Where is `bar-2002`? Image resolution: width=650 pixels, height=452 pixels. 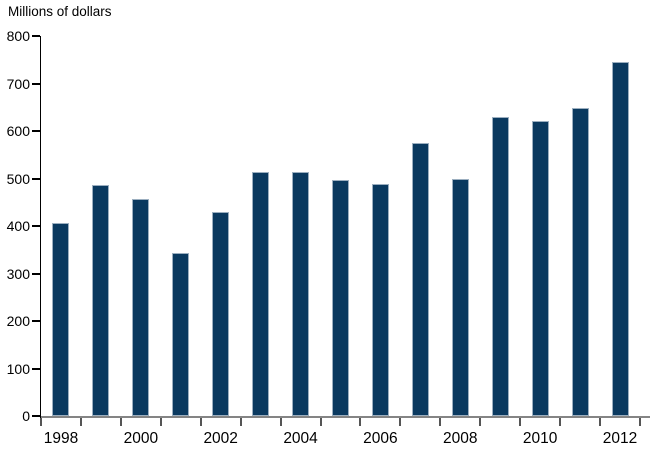 bar-2002 is located at coordinates (221, 313).